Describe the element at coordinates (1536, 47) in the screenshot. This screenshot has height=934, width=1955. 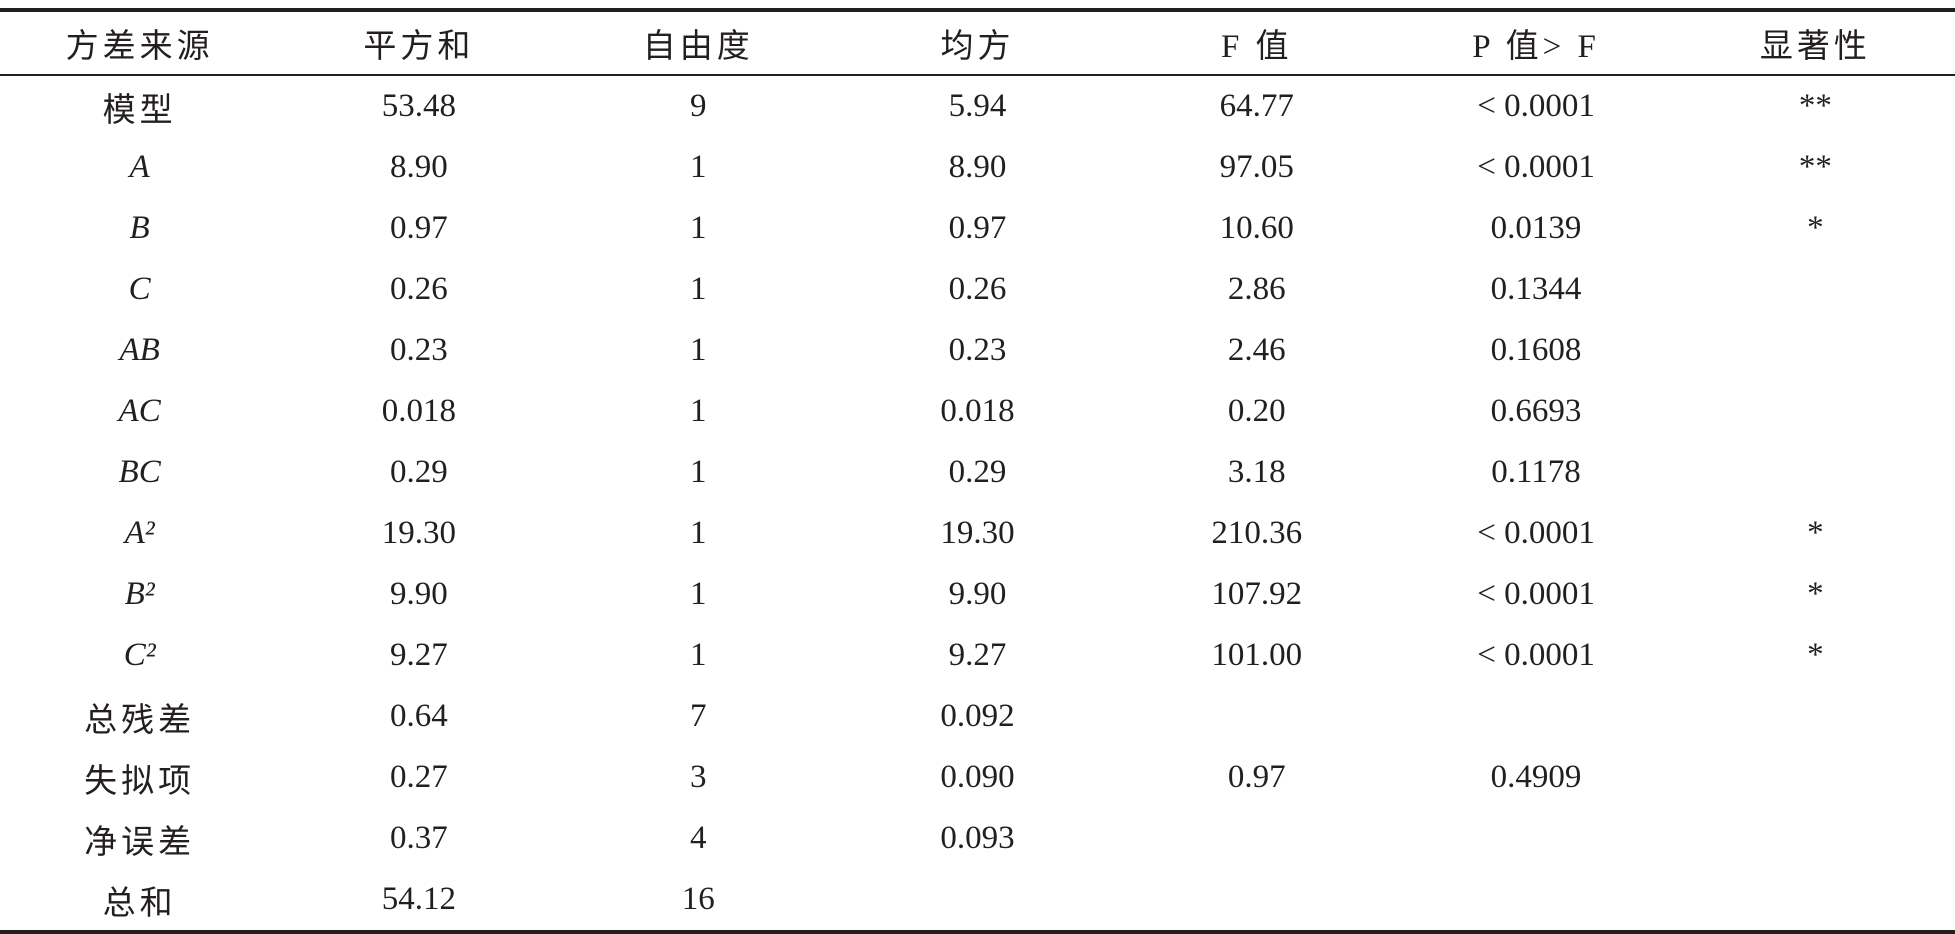
I see `header-cell: P 值> F` at that location.